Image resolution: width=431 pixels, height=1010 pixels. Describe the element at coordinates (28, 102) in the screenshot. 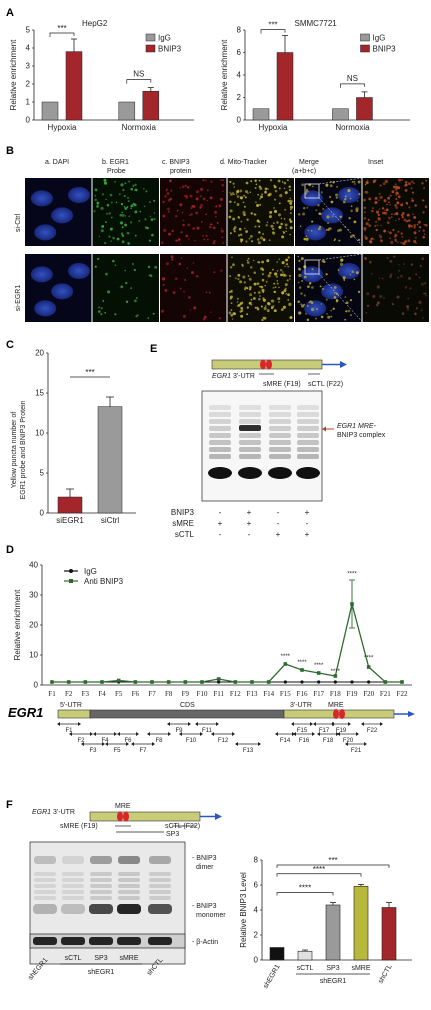

I see `a1-ytick: 1` at that location.